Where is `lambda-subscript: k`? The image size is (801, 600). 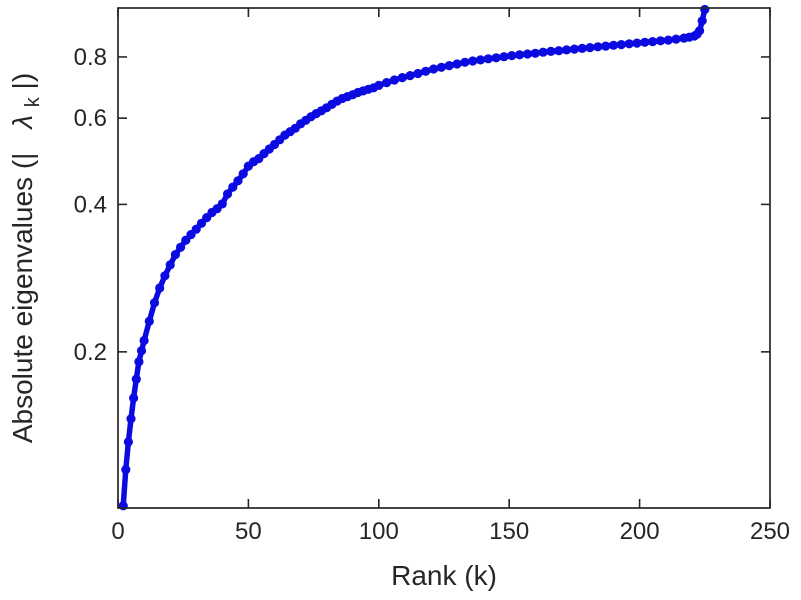 lambda-subscript: k is located at coordinates (33, 101).